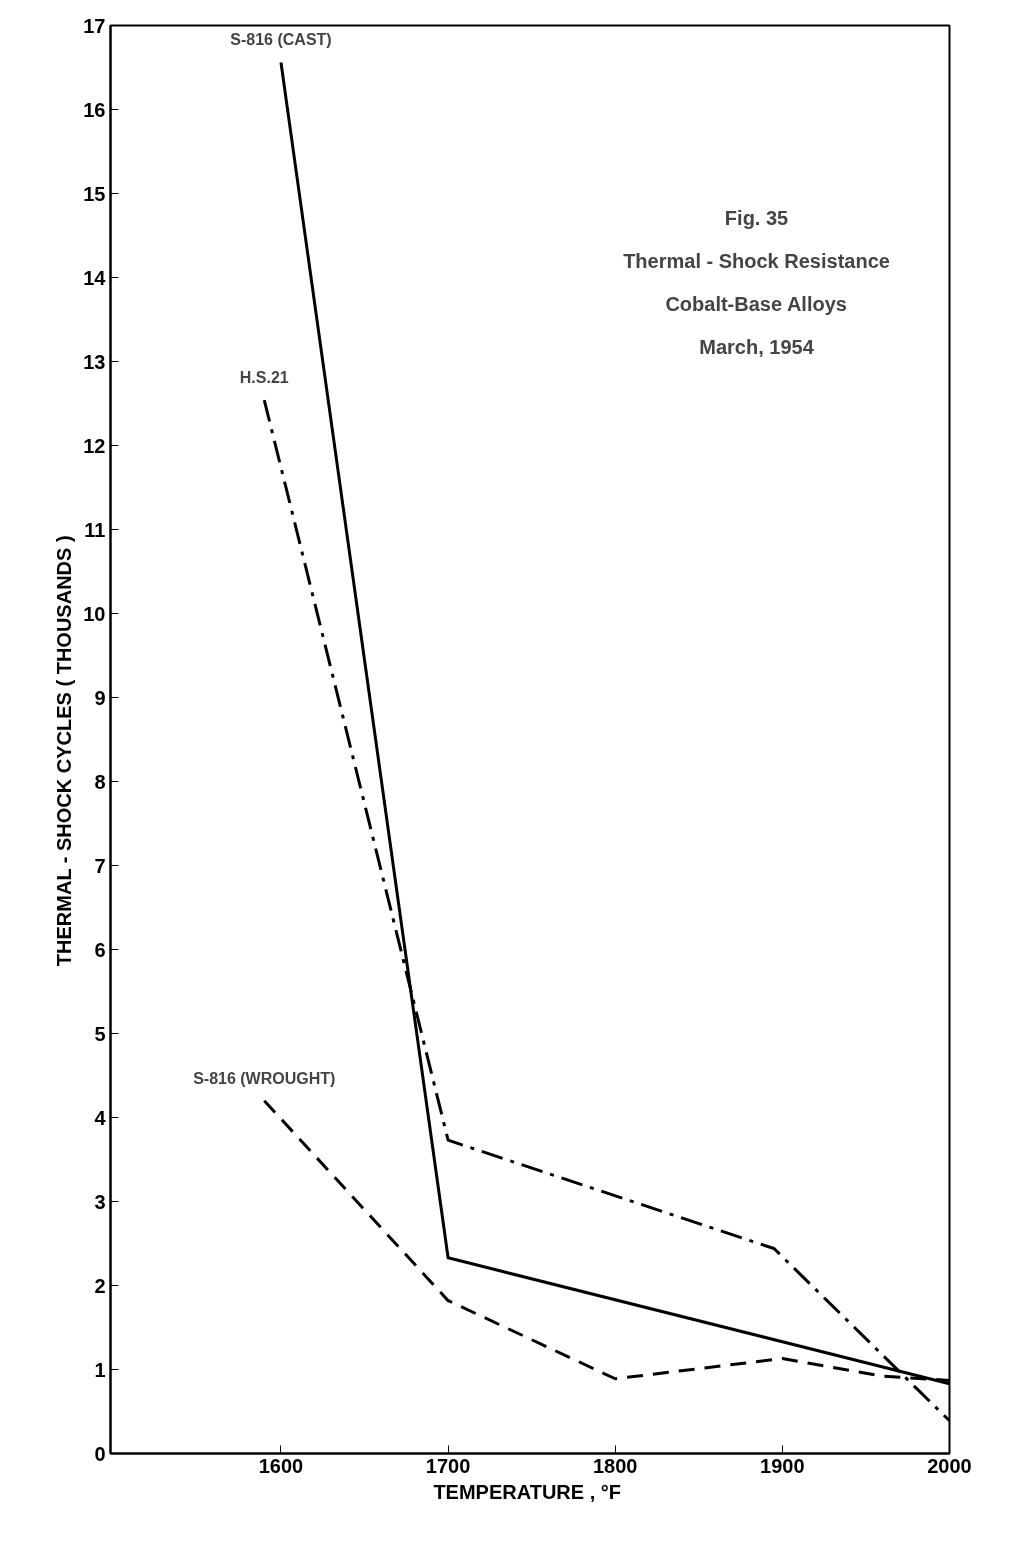  I want to click on y-tick-label: 7, so click(100, 865).